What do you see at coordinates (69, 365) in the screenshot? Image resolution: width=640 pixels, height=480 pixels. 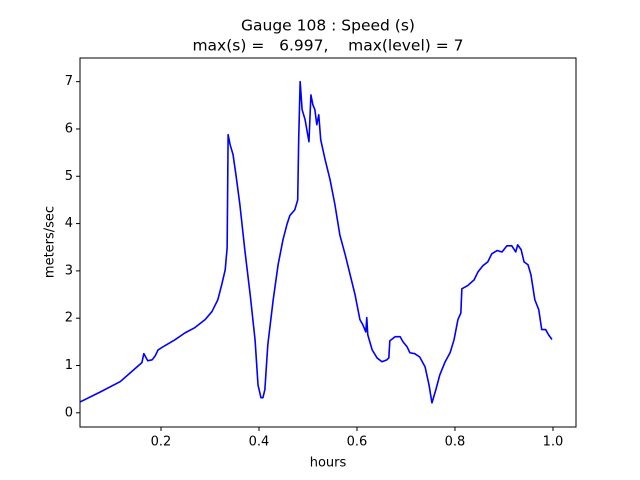 I see `y-tick-label: 1` at bounding box center [69, 365].